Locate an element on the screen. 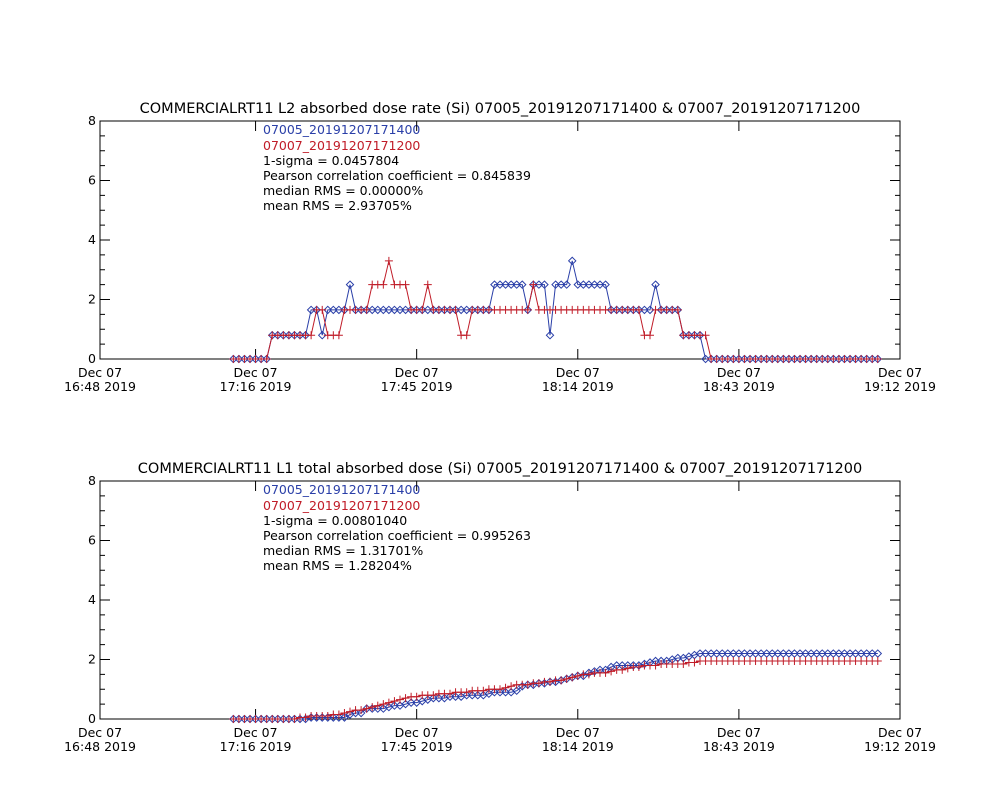 This screenshot has width=1000, height=800. chart-bottom-legend-series-2: 07007_20191207171200 is located at coordinates (341, 505).